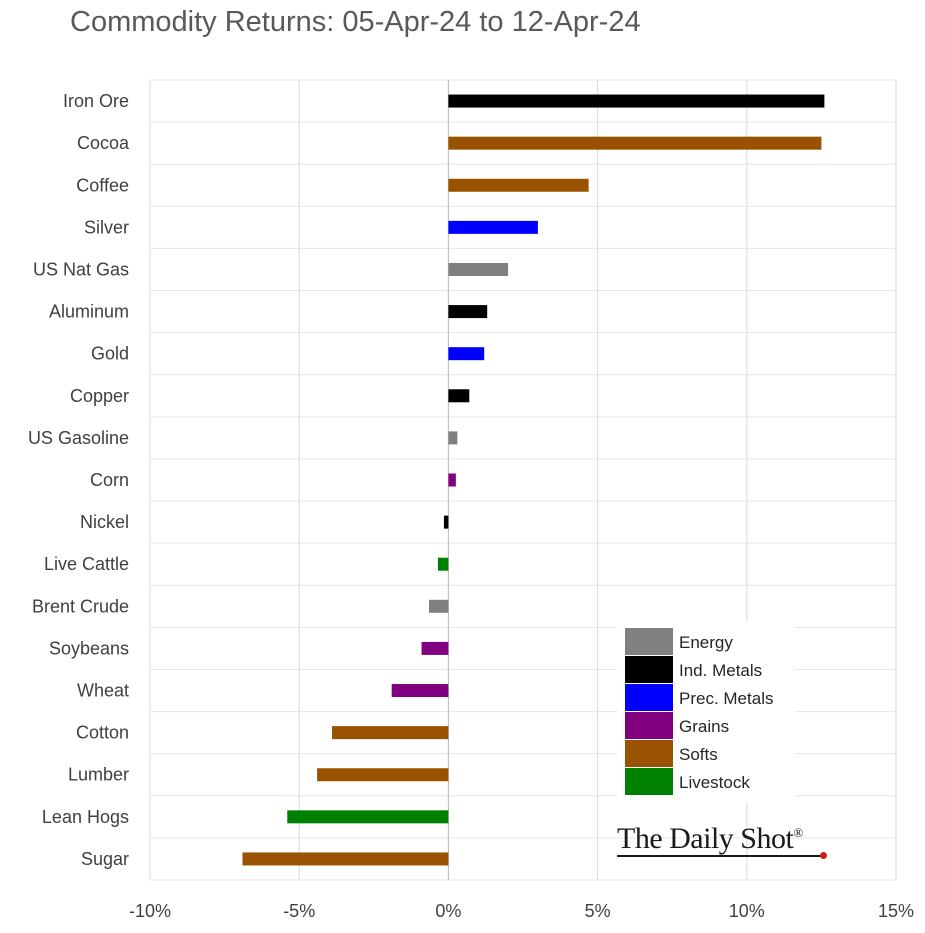  What do you see at coordinates (439, 606) in the screenshot?
I see `bar-brent-crude` at bounding box center [439, 606].